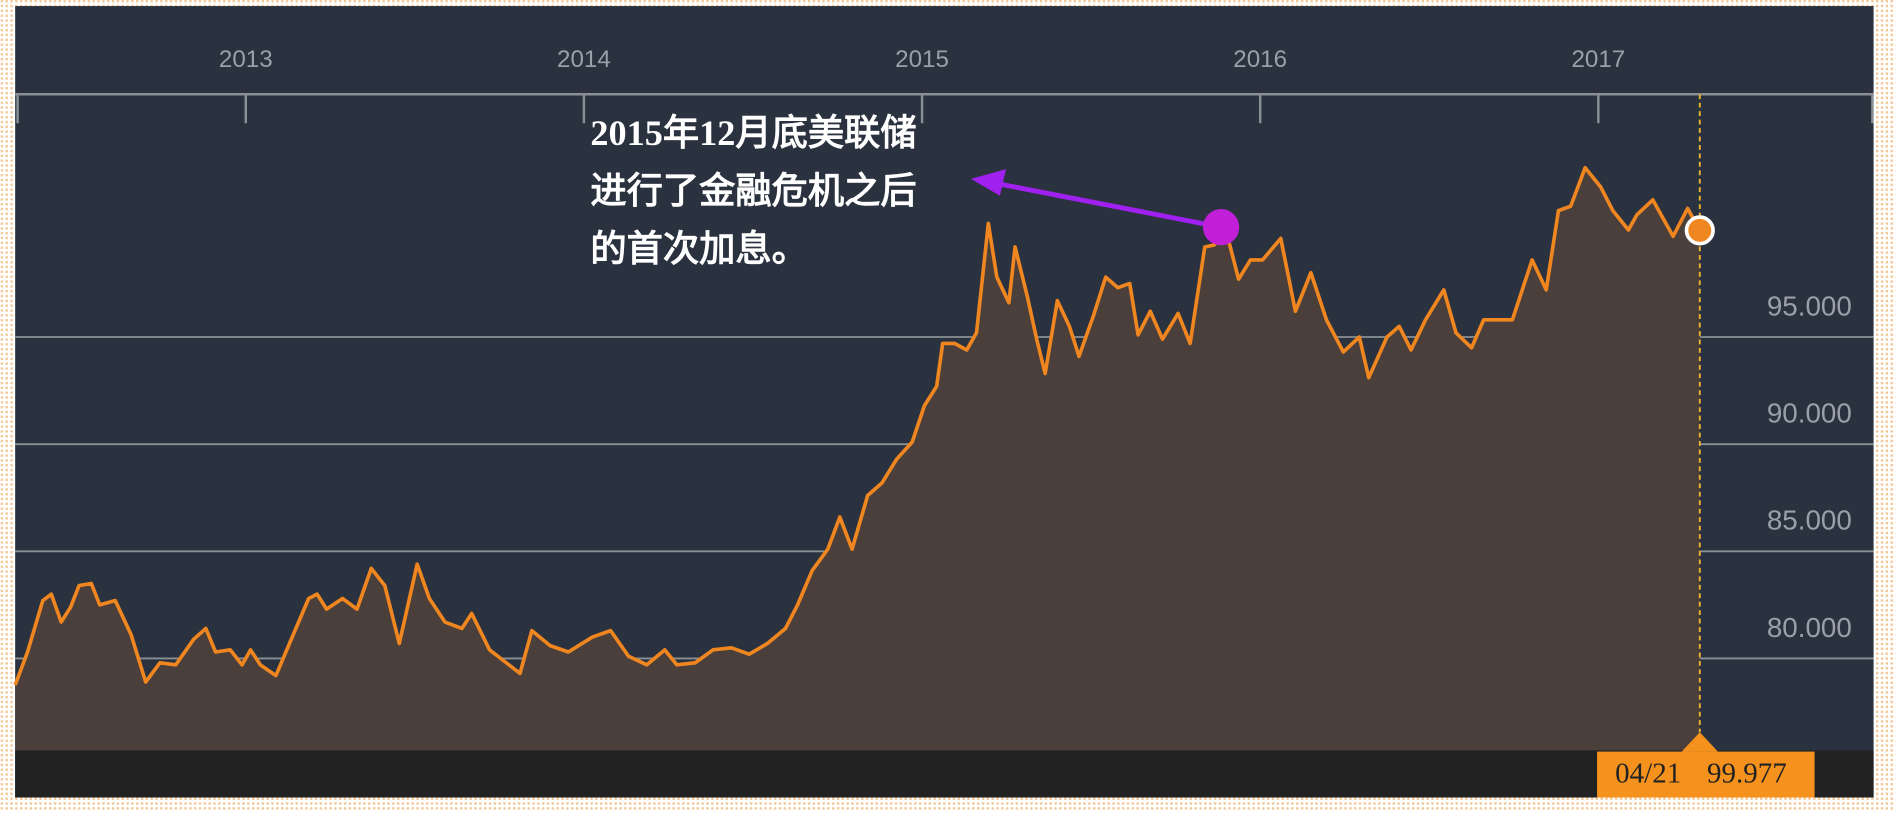 This screenshot has height=817, width=1896. Describe the element at coordinates (944, 774) in the screenshot. I see `bottom-bar` at that location.